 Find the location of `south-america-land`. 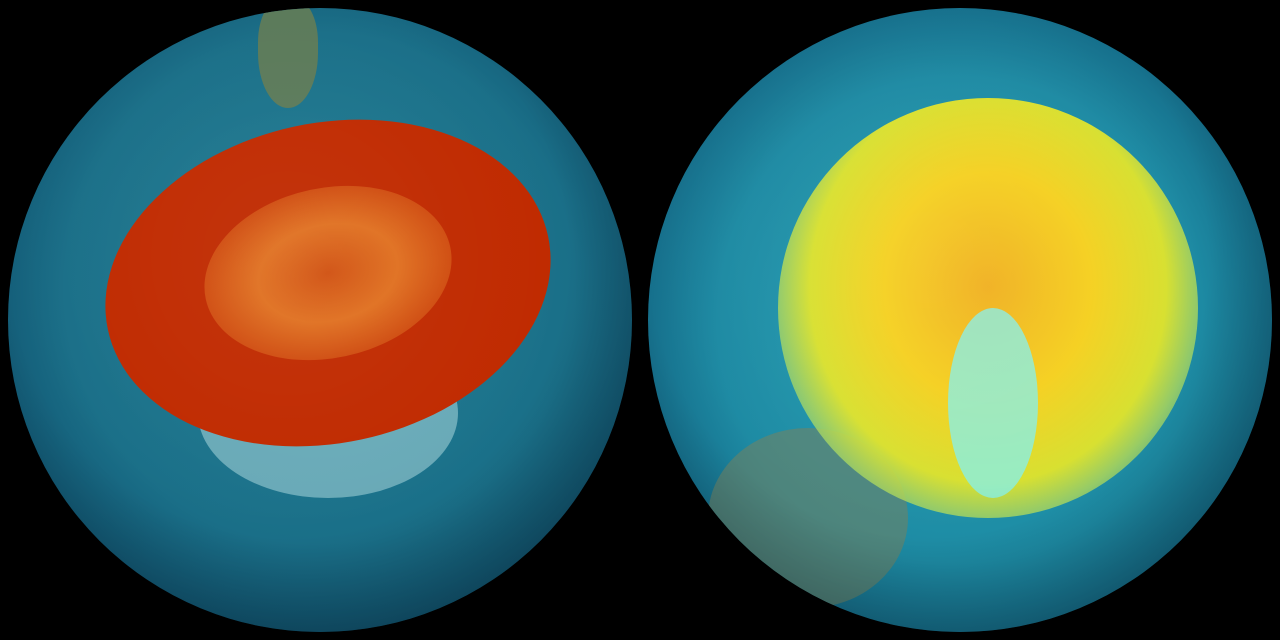

south-america-land is located at coordinates (288, 58).